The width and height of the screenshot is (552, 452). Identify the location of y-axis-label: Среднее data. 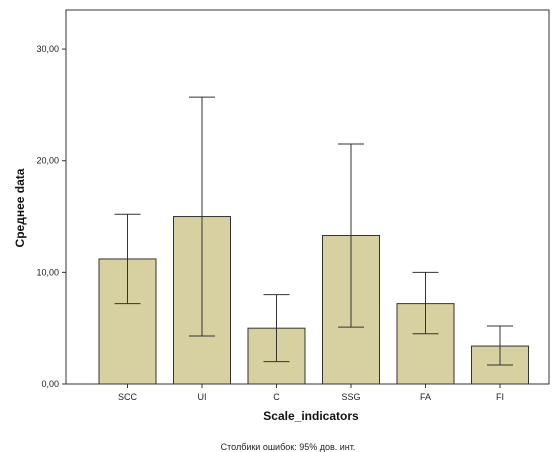
(20, 207).